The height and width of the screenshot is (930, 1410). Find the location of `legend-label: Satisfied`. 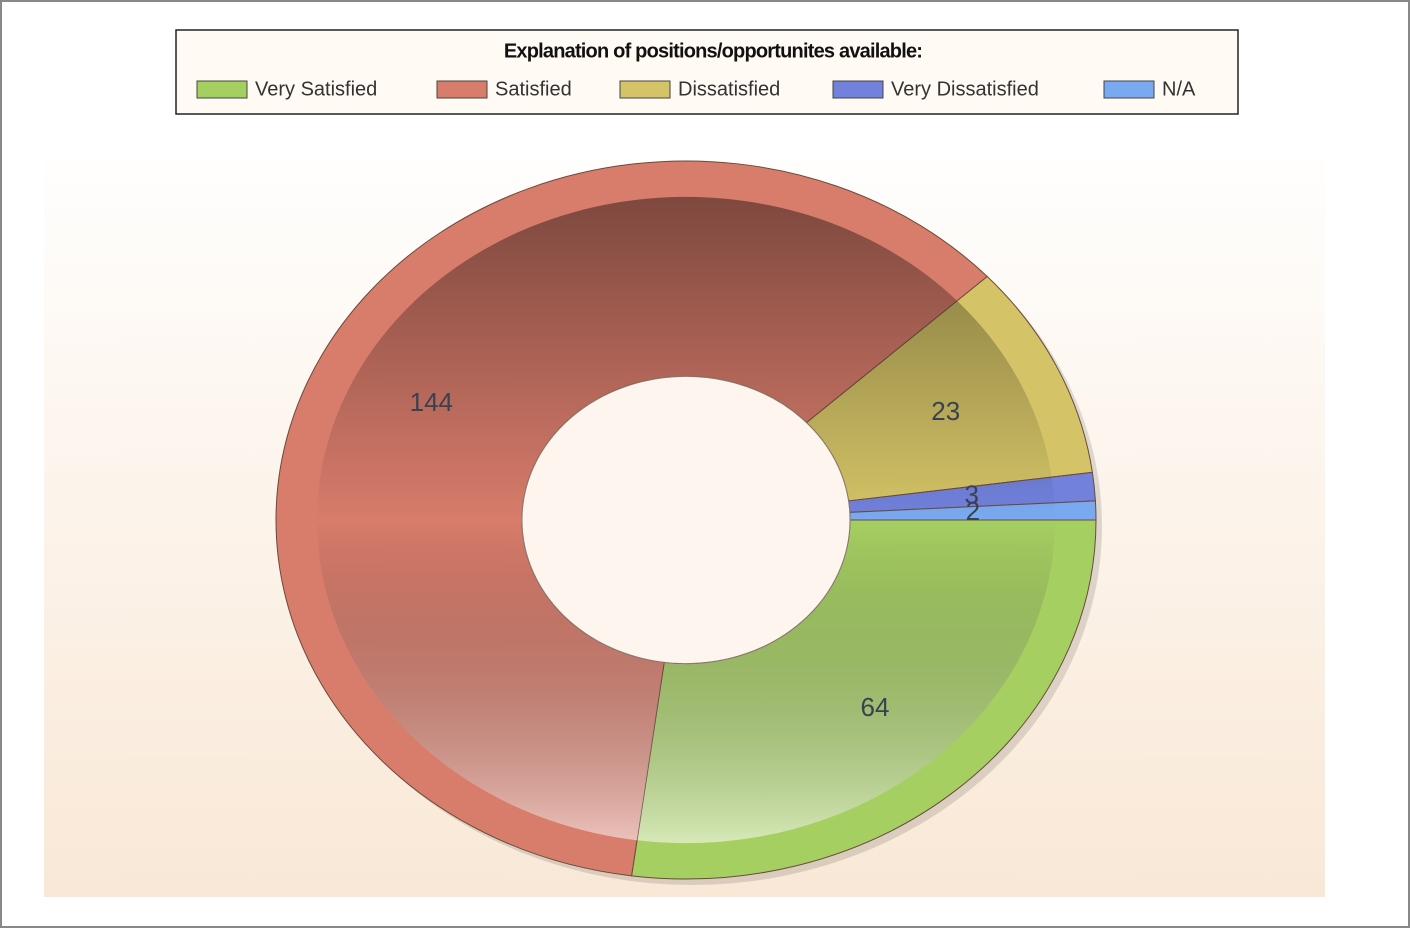

legend-label: Satisfied is located at coordinates (533, 89).